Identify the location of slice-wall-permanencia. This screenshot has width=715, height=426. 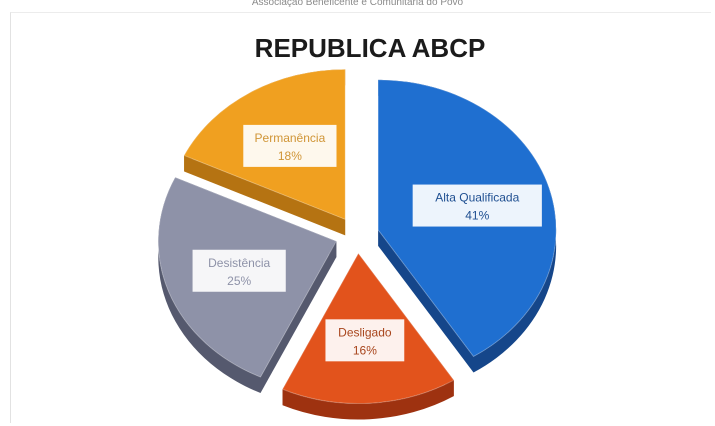
(265, 195).